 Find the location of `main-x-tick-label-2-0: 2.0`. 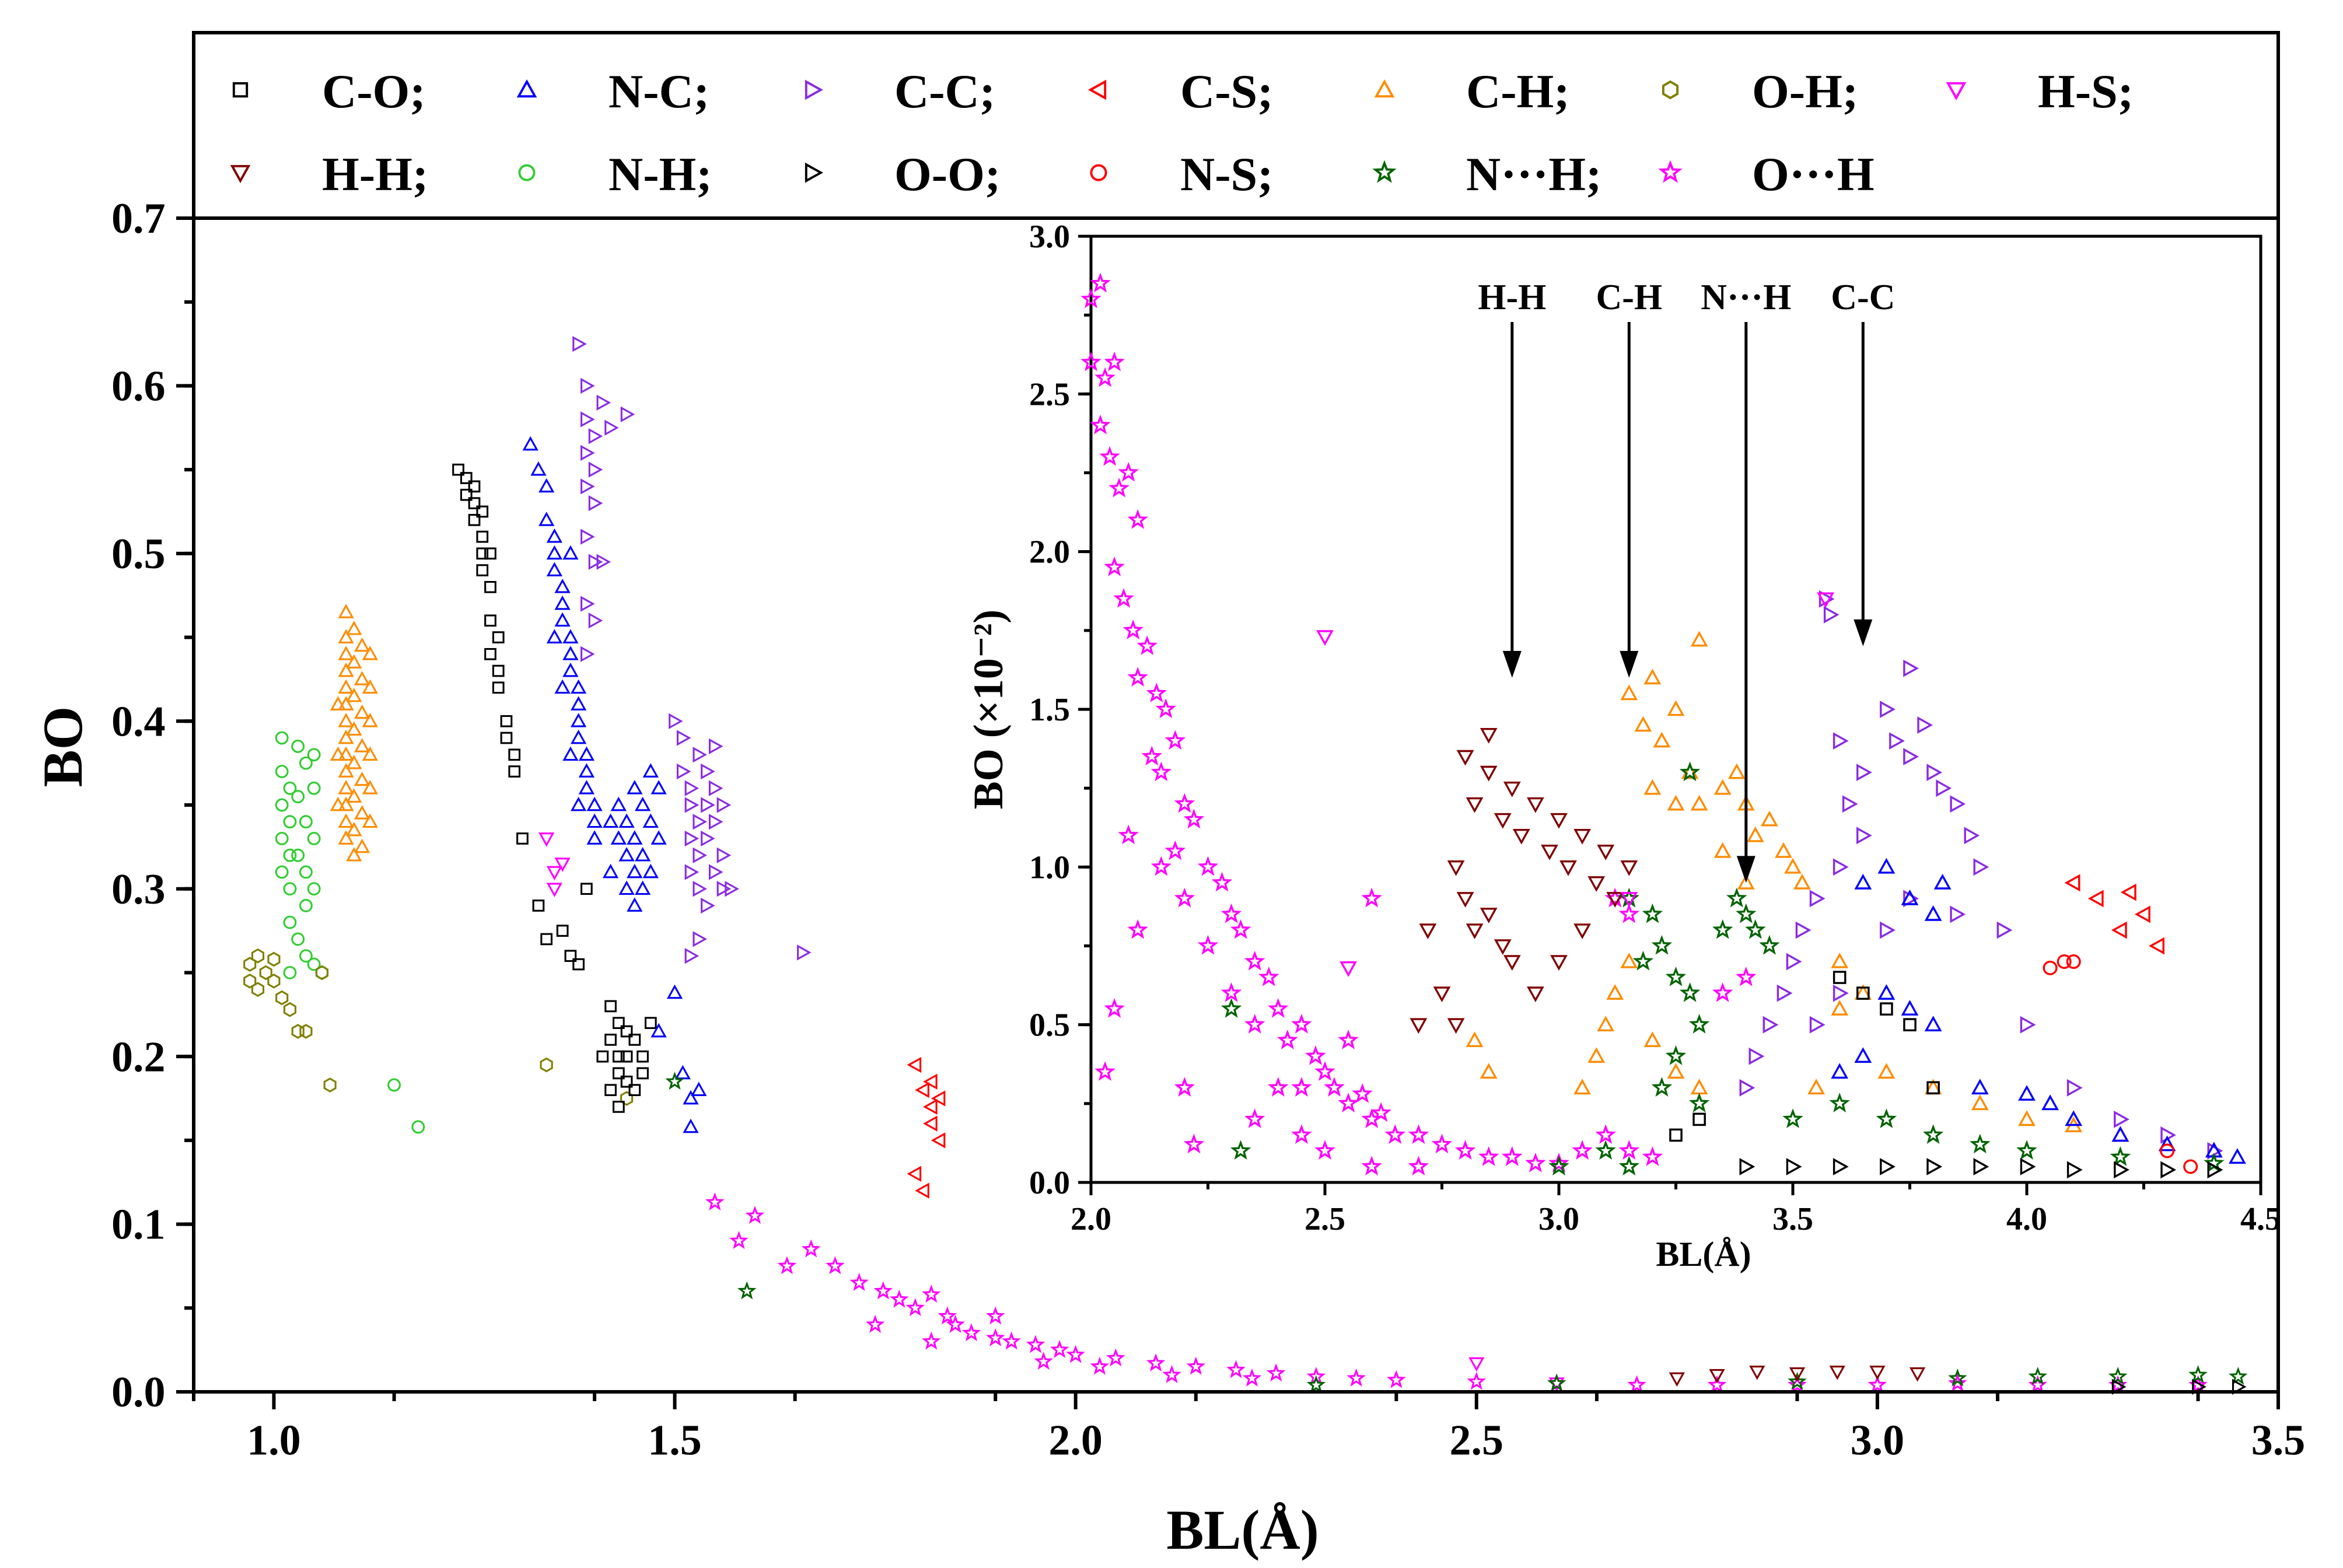

main-x-tick-label-2-0: 2.0 is located at coordinates (1075, 1441).